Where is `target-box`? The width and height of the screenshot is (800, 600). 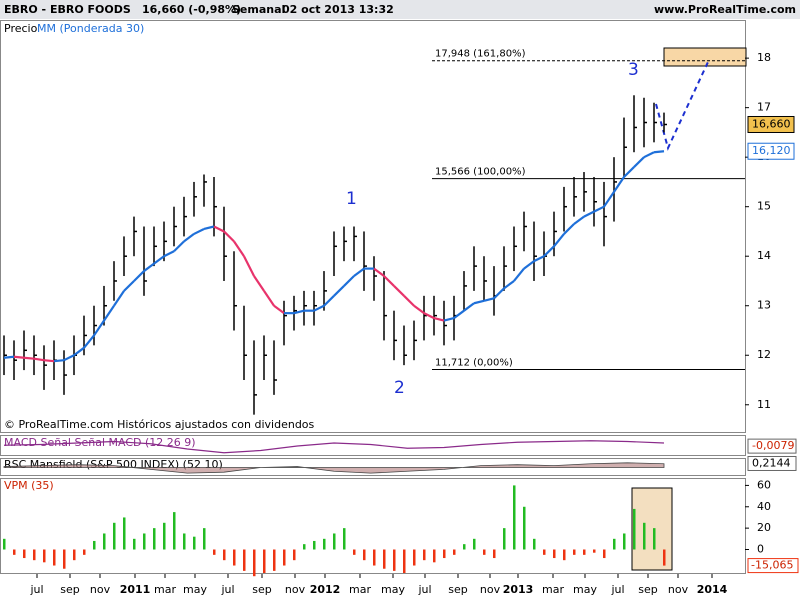 target-box is located at coordinates (705, 57).